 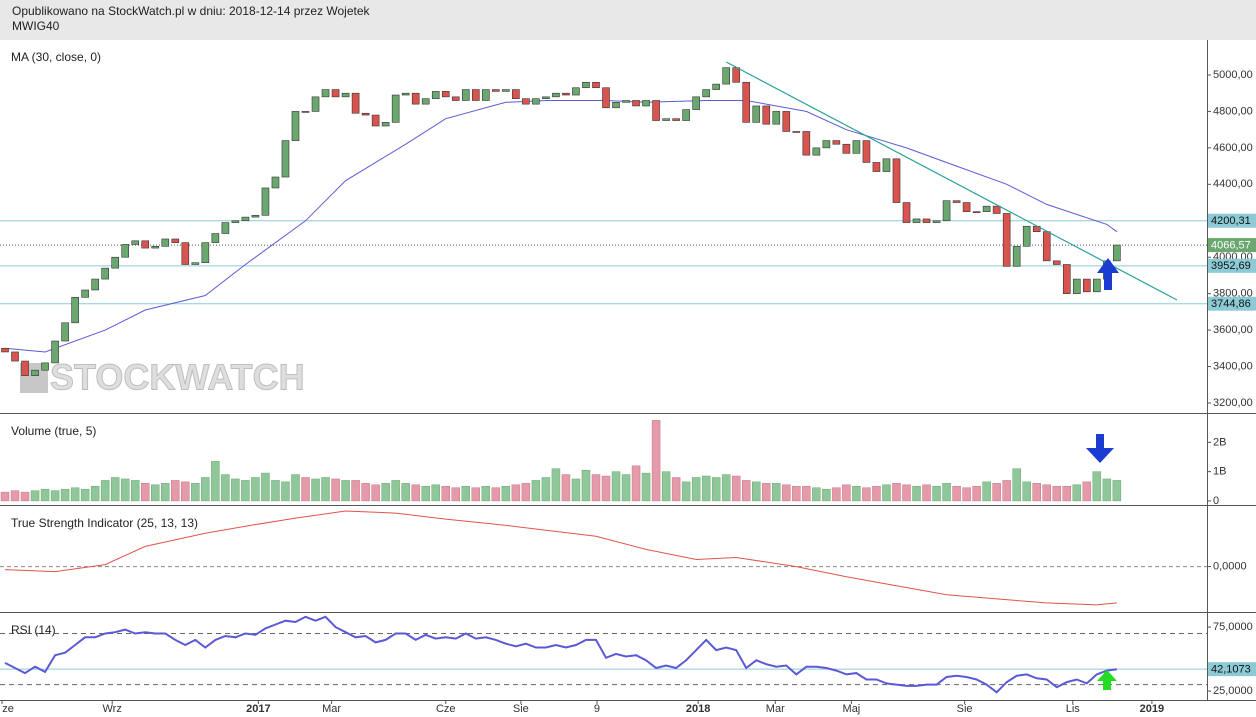 I want to click on x-tick-label: Lis, so click(x=1073, y=709).